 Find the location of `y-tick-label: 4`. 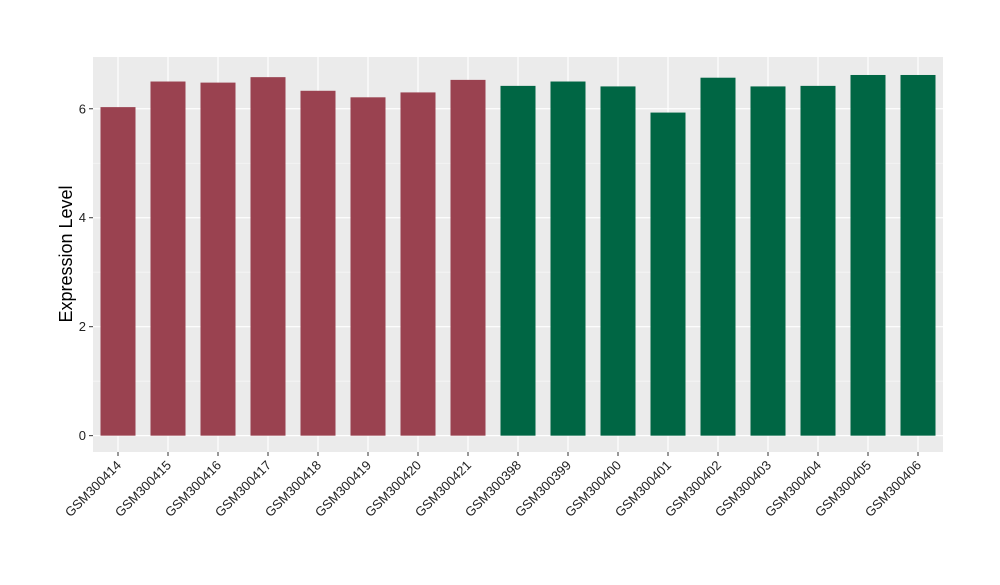

y-tick-label: 4 is located at coordinates (82, 217).